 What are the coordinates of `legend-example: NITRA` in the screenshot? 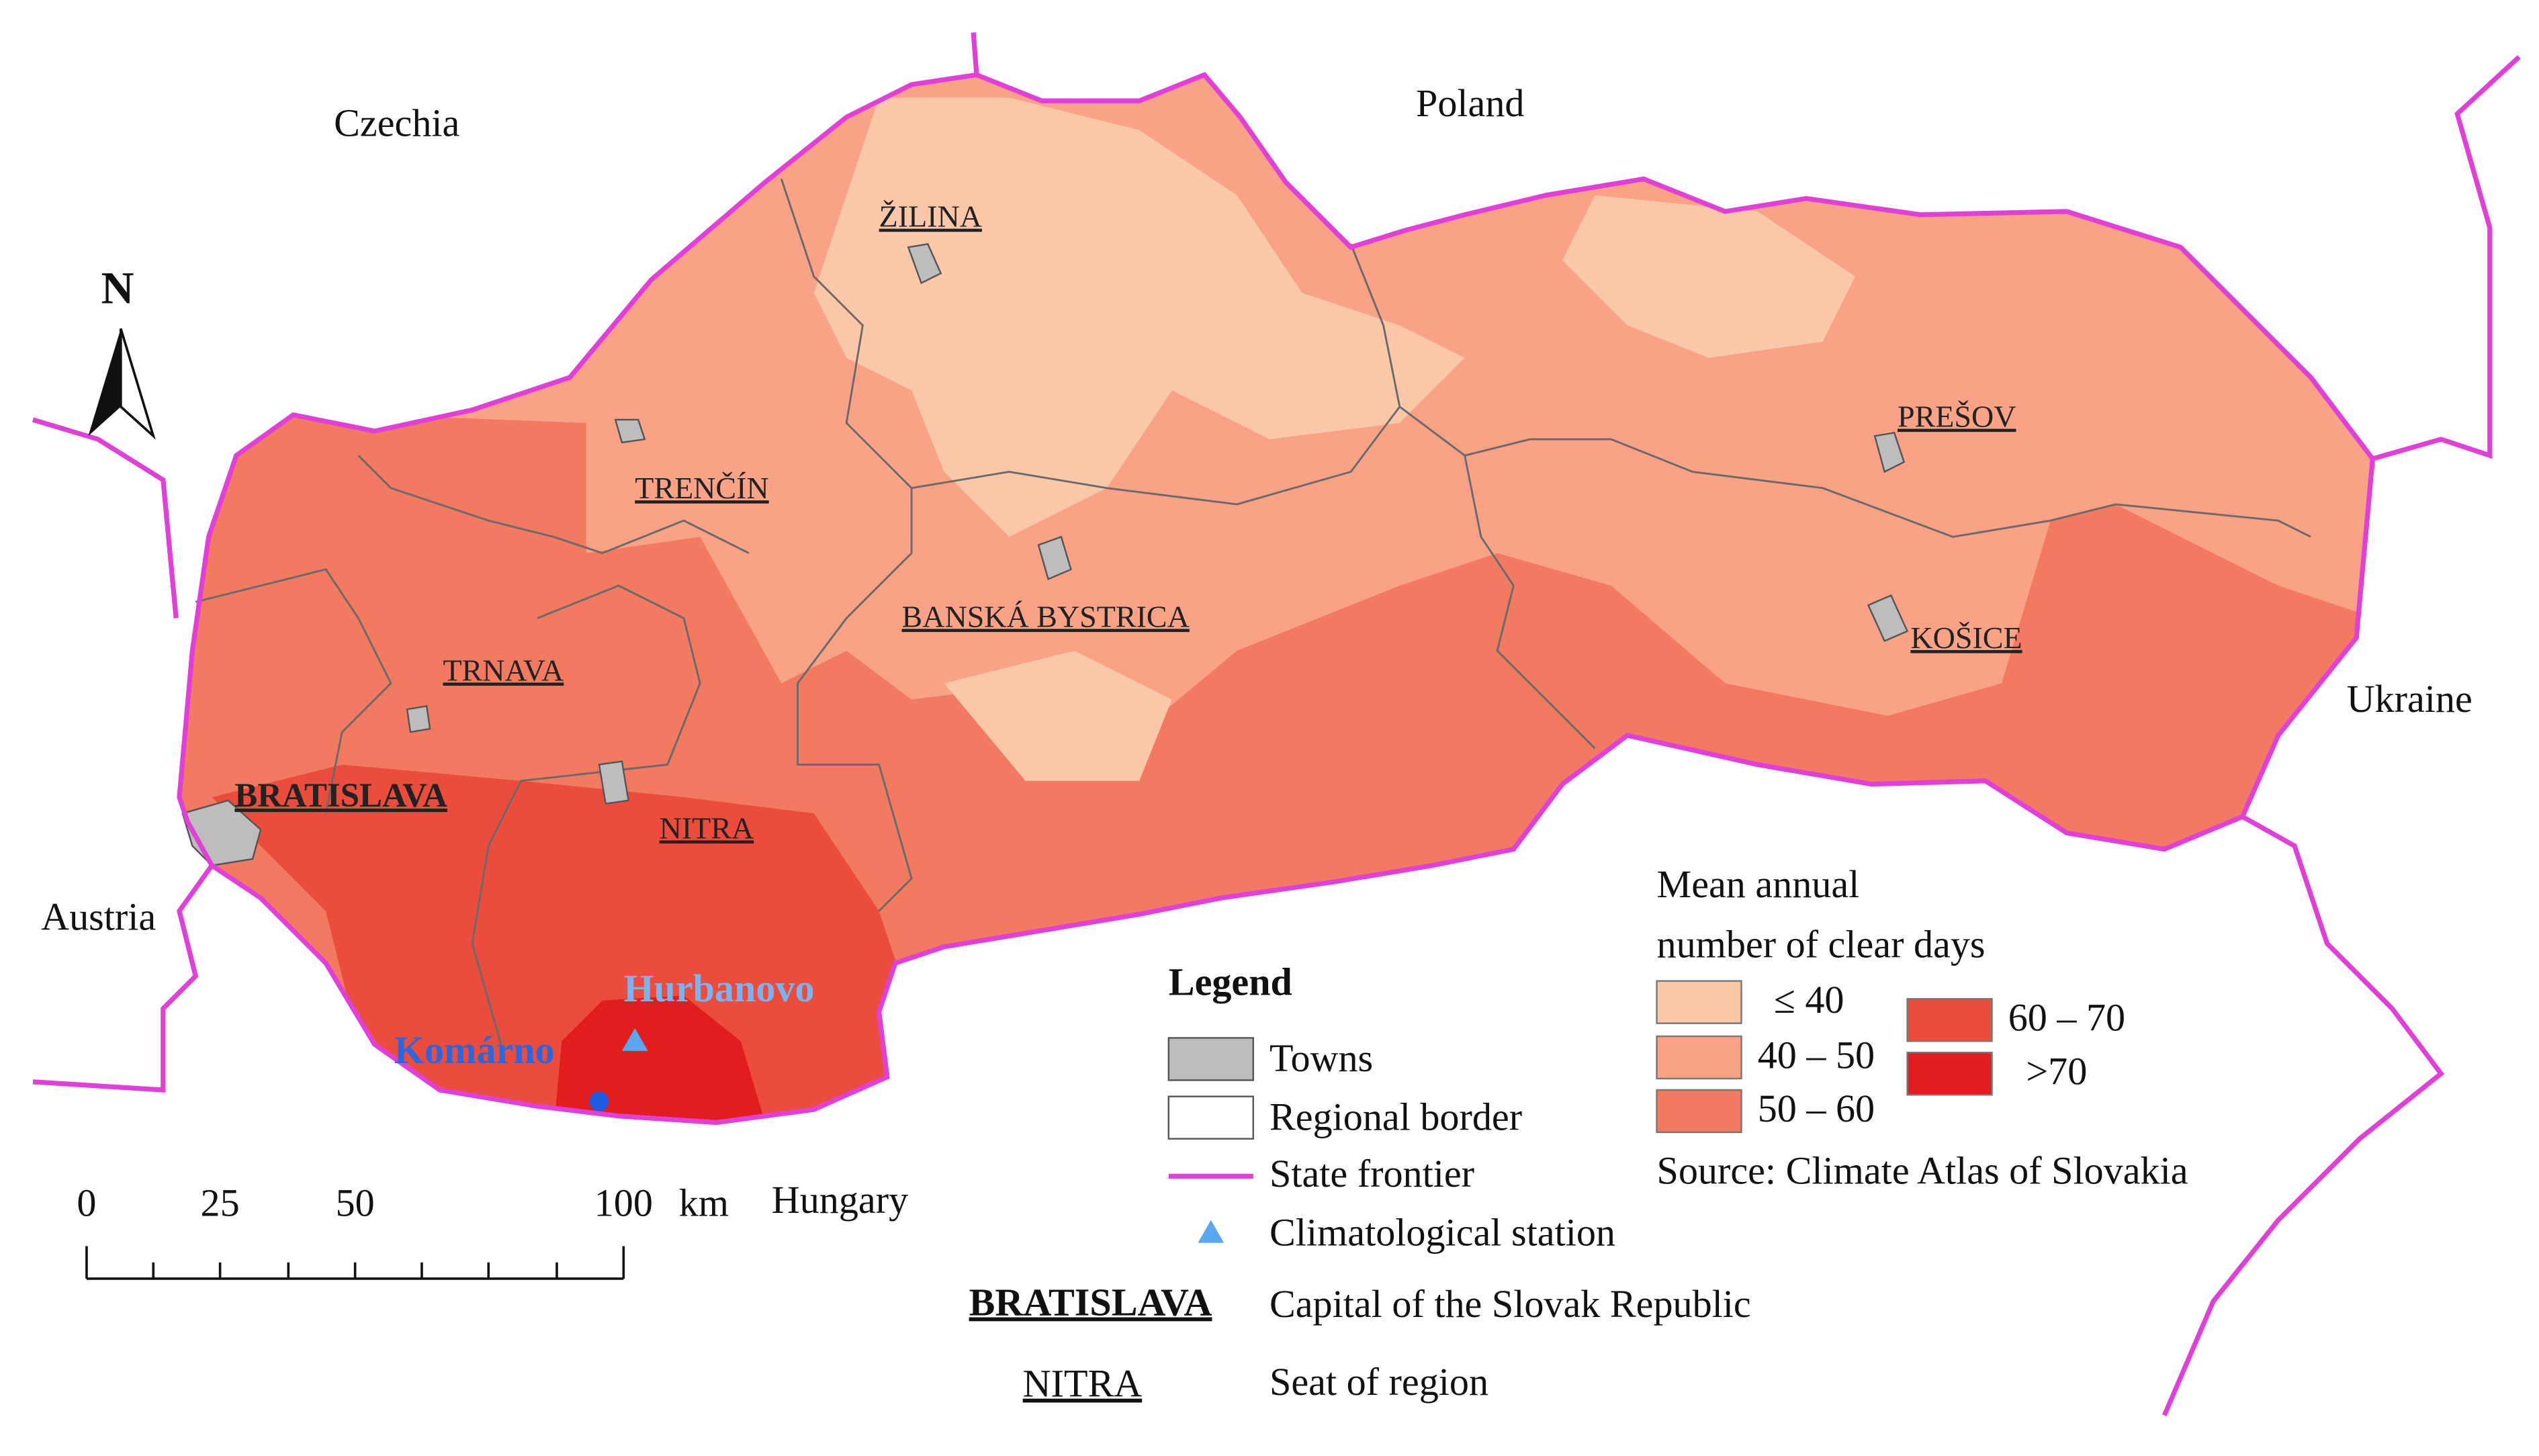 It's located at (1083, 1384).